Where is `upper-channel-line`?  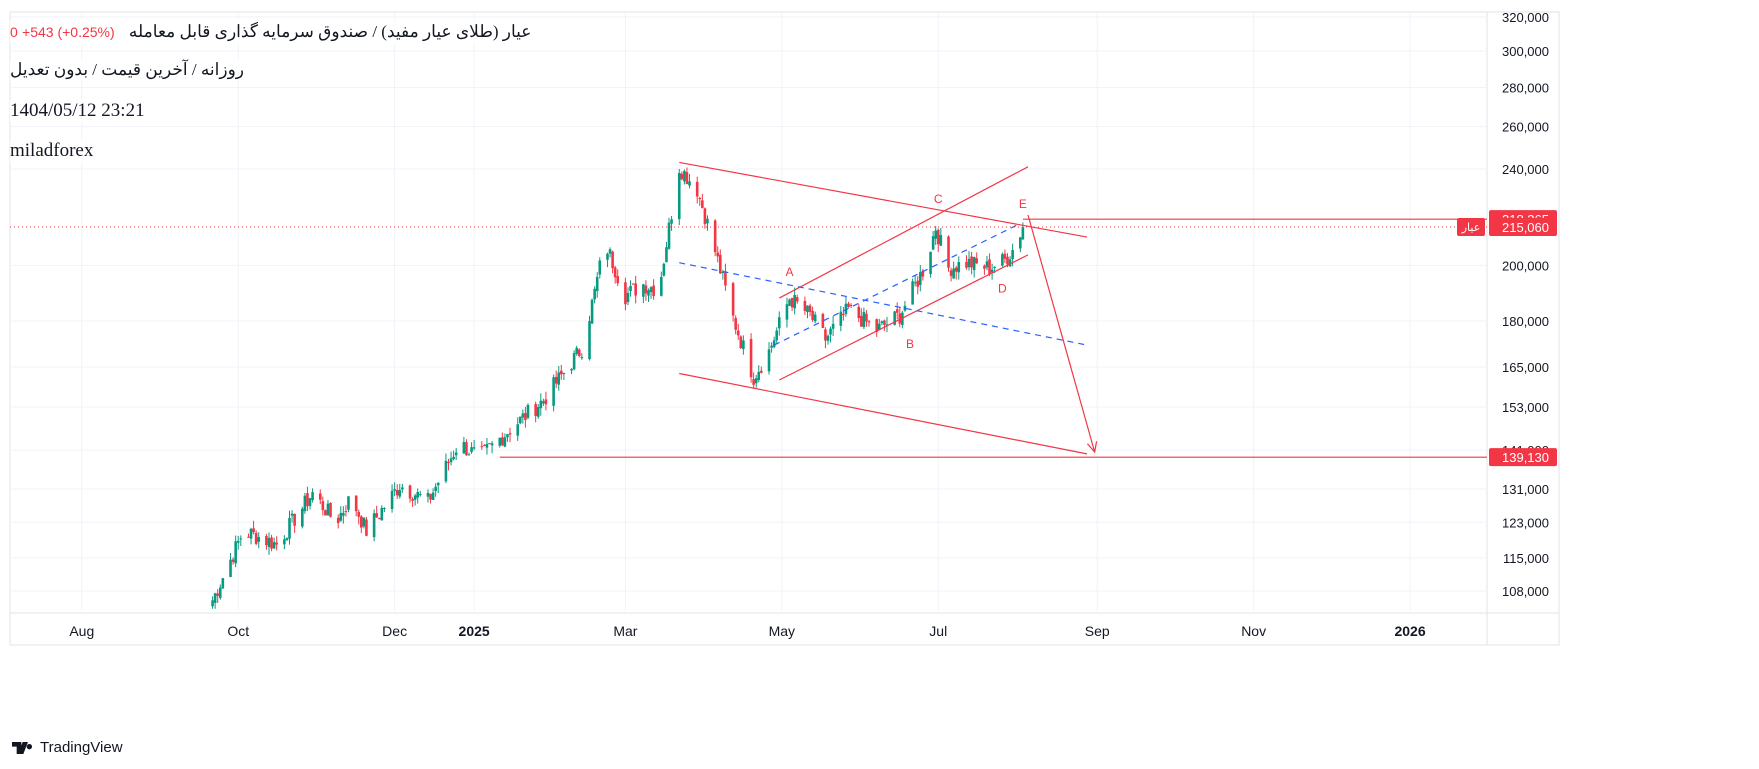
upper-channel-line is located at coordinates (883, 199).